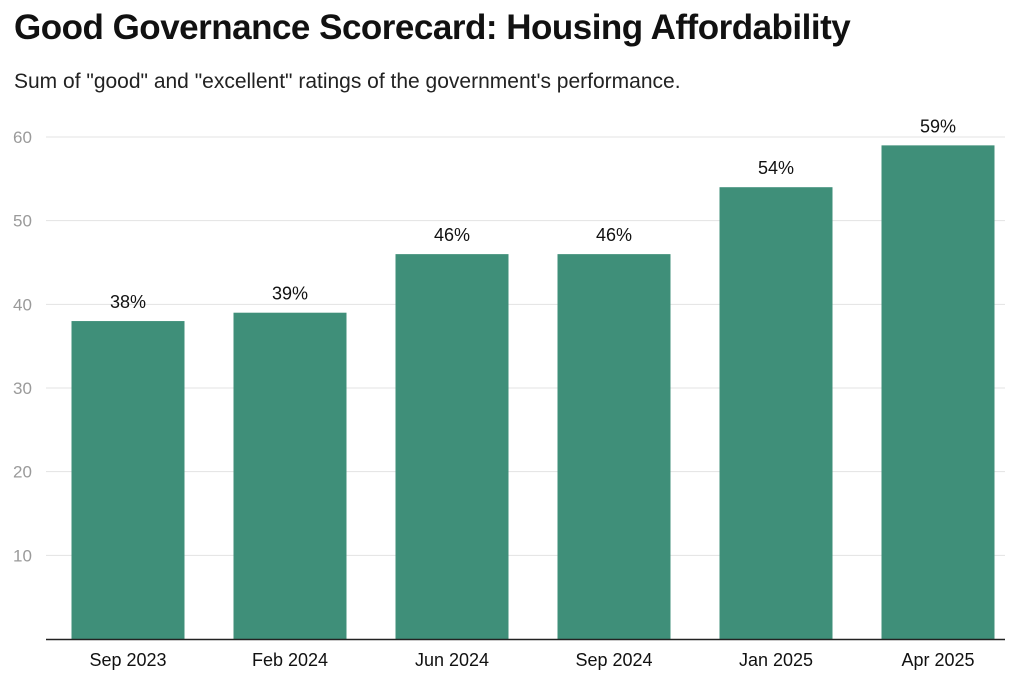  What do you see at coordinates (613, 660) in the screenshot?
I see `x-category-label: Sep 2024` at bounding box center [613, 660].